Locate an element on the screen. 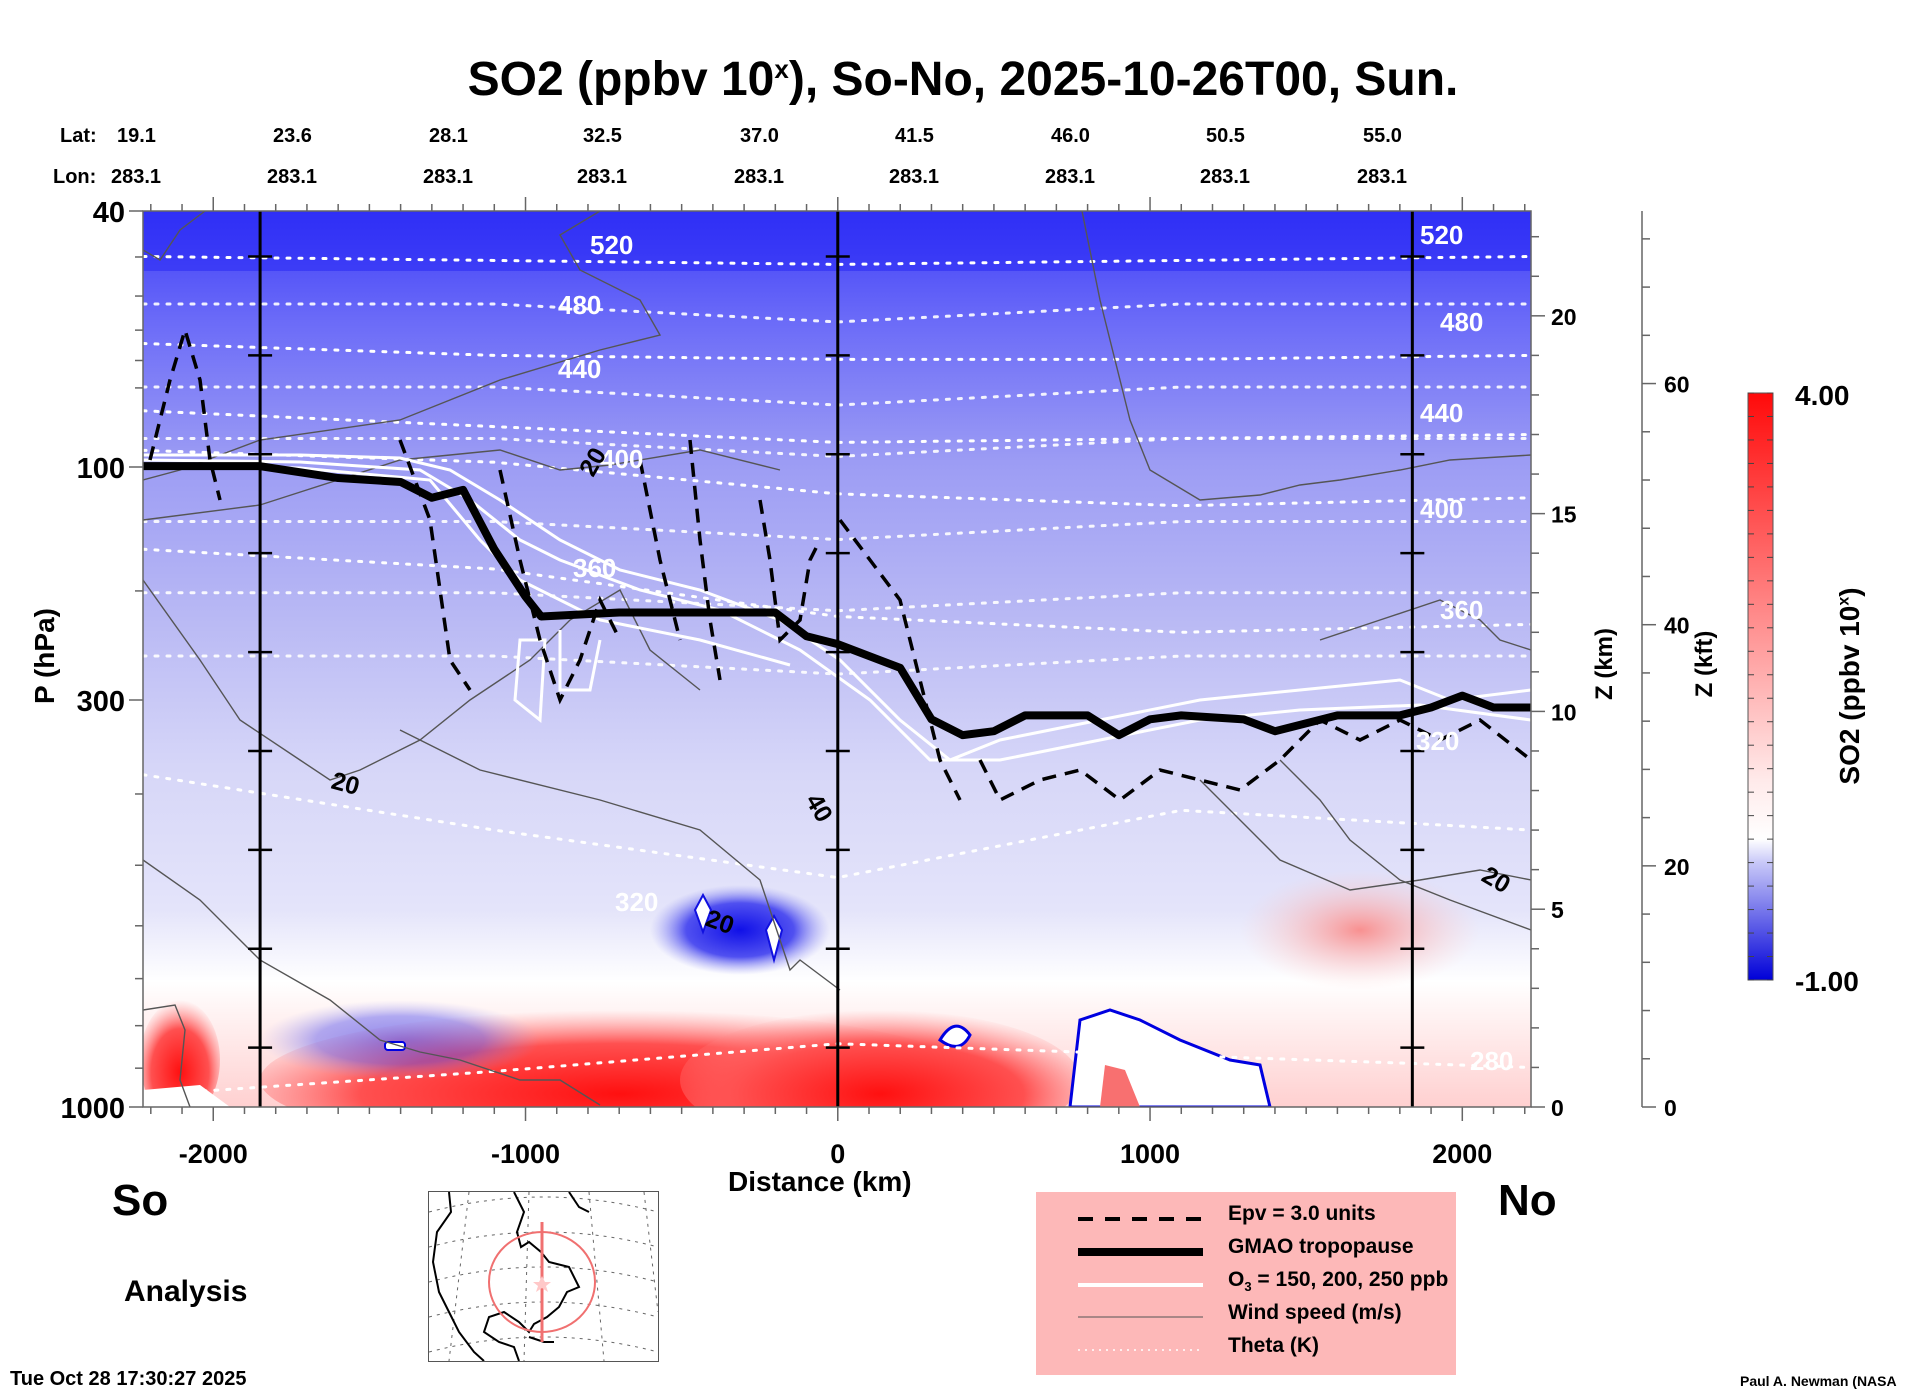 The image size is (1926, 1394). z-kft-tick-label: 20 is located at coordinates (1677, 867).